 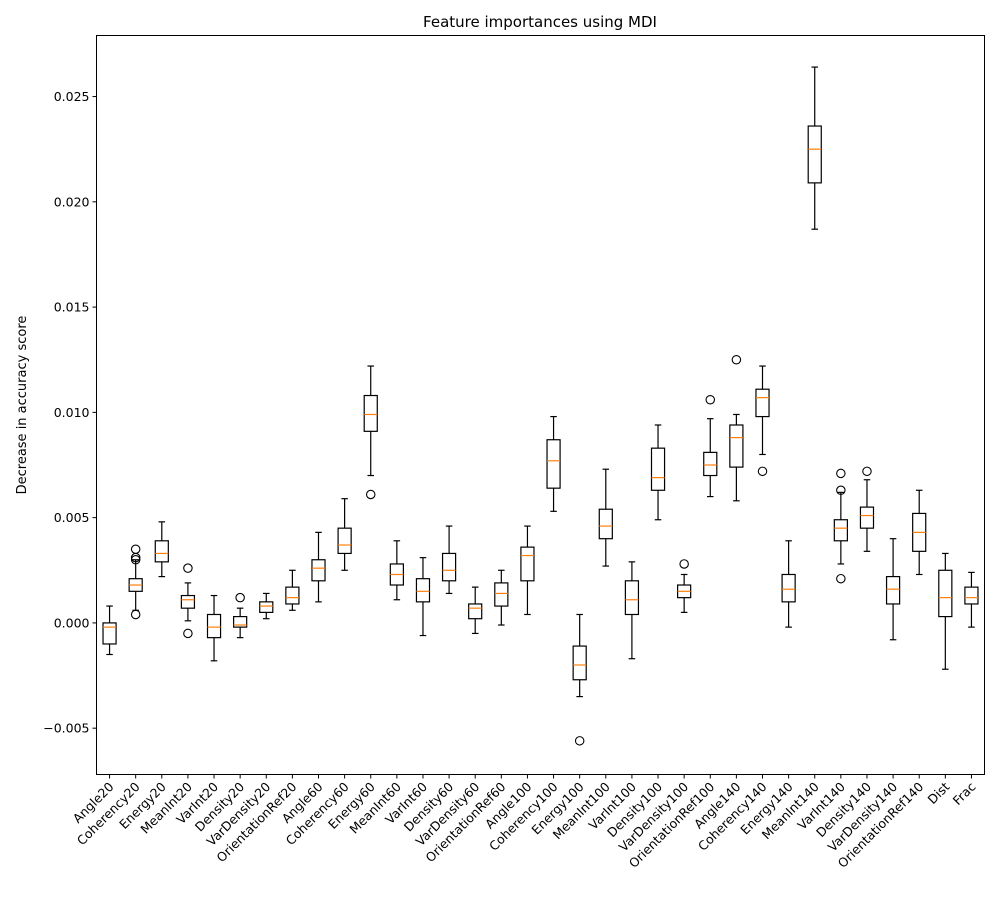 I want to click on box-VarDensity100, so click(x=684, y=586).